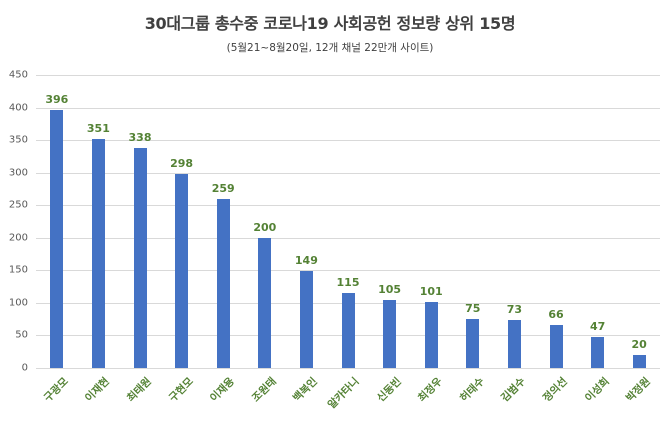  Describe the element at coordinates (264, 390) in the screenshot. I see `x-axis-category-label: 조원태` at that location.